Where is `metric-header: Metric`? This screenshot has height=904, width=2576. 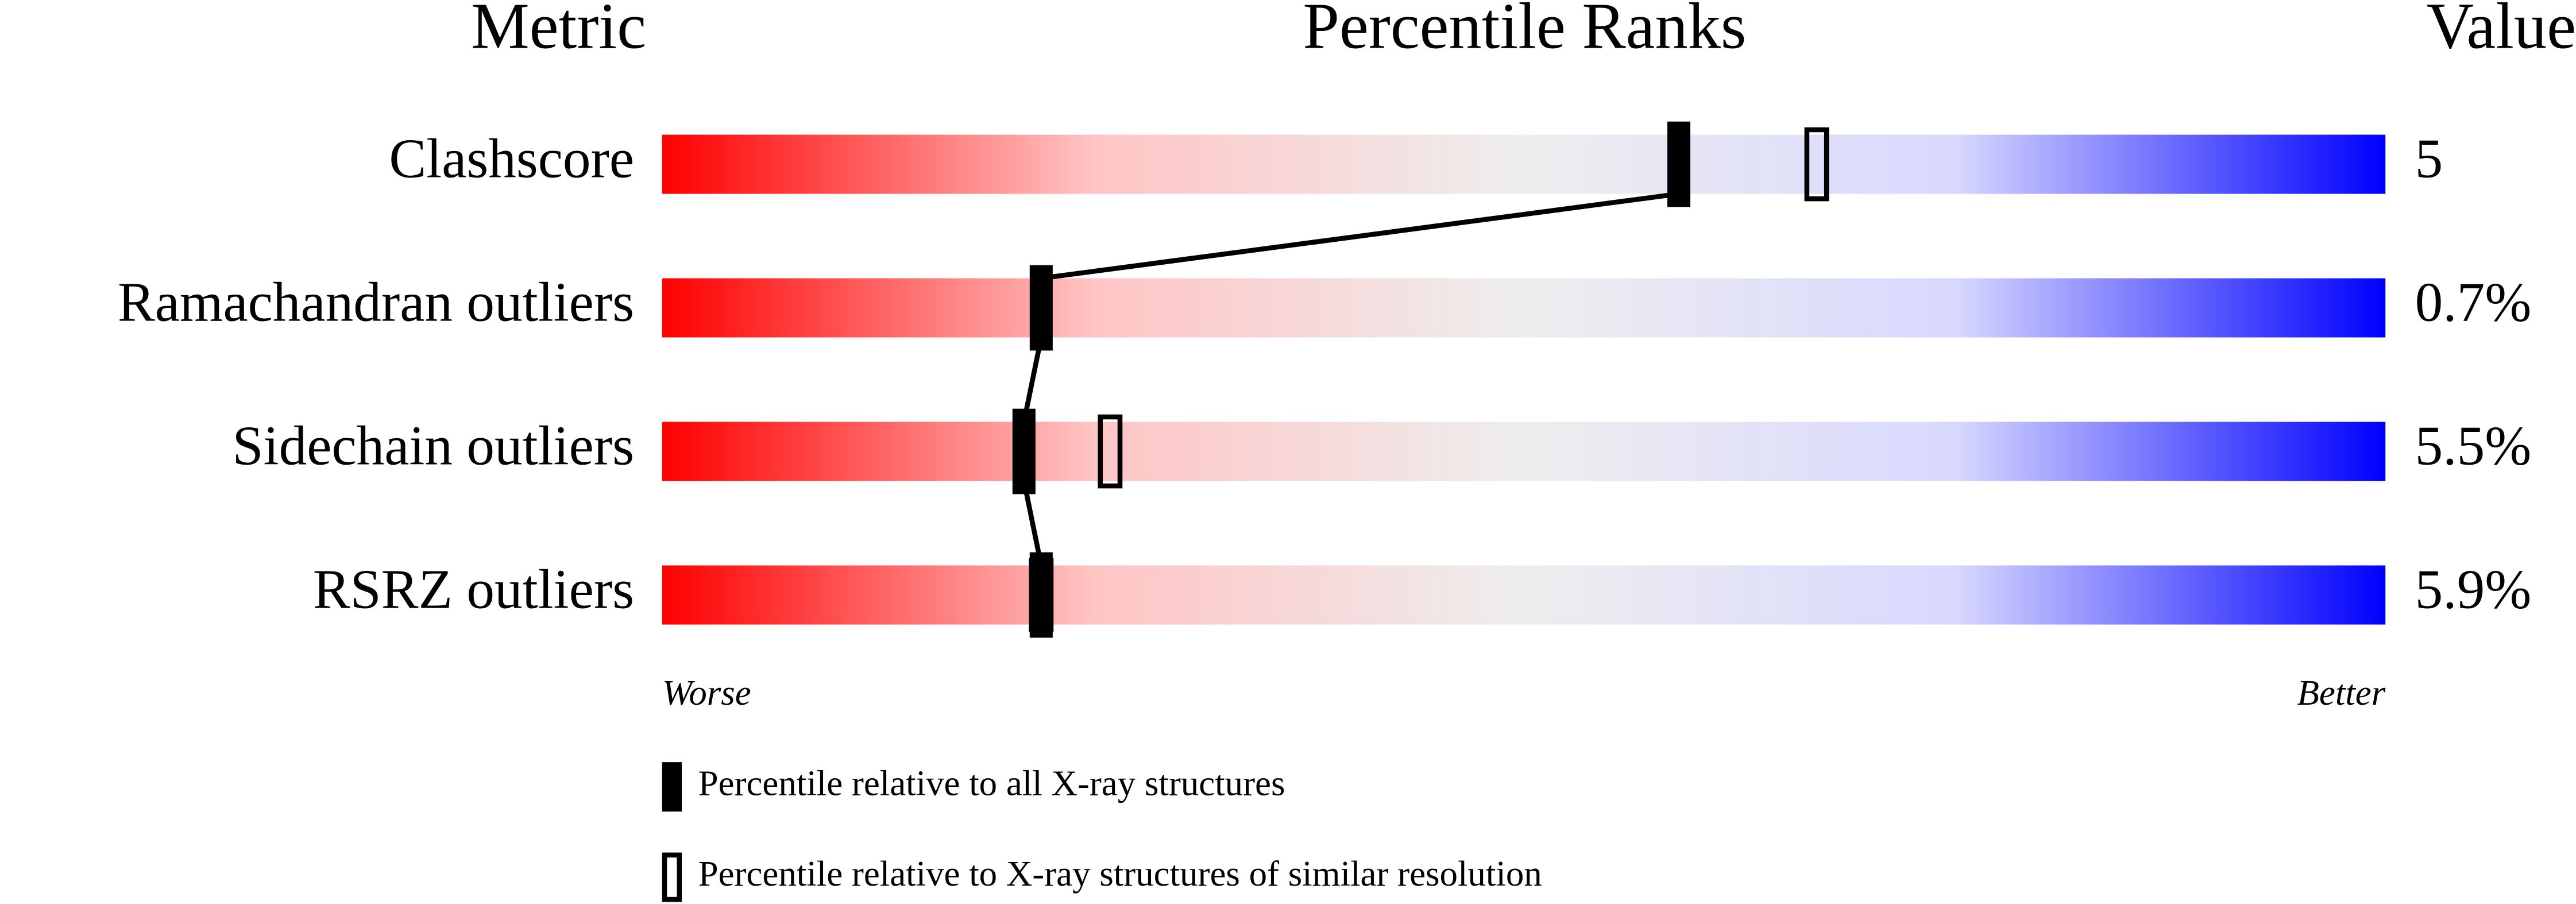
metric-header: Metric is located at coordinates (558, 31).